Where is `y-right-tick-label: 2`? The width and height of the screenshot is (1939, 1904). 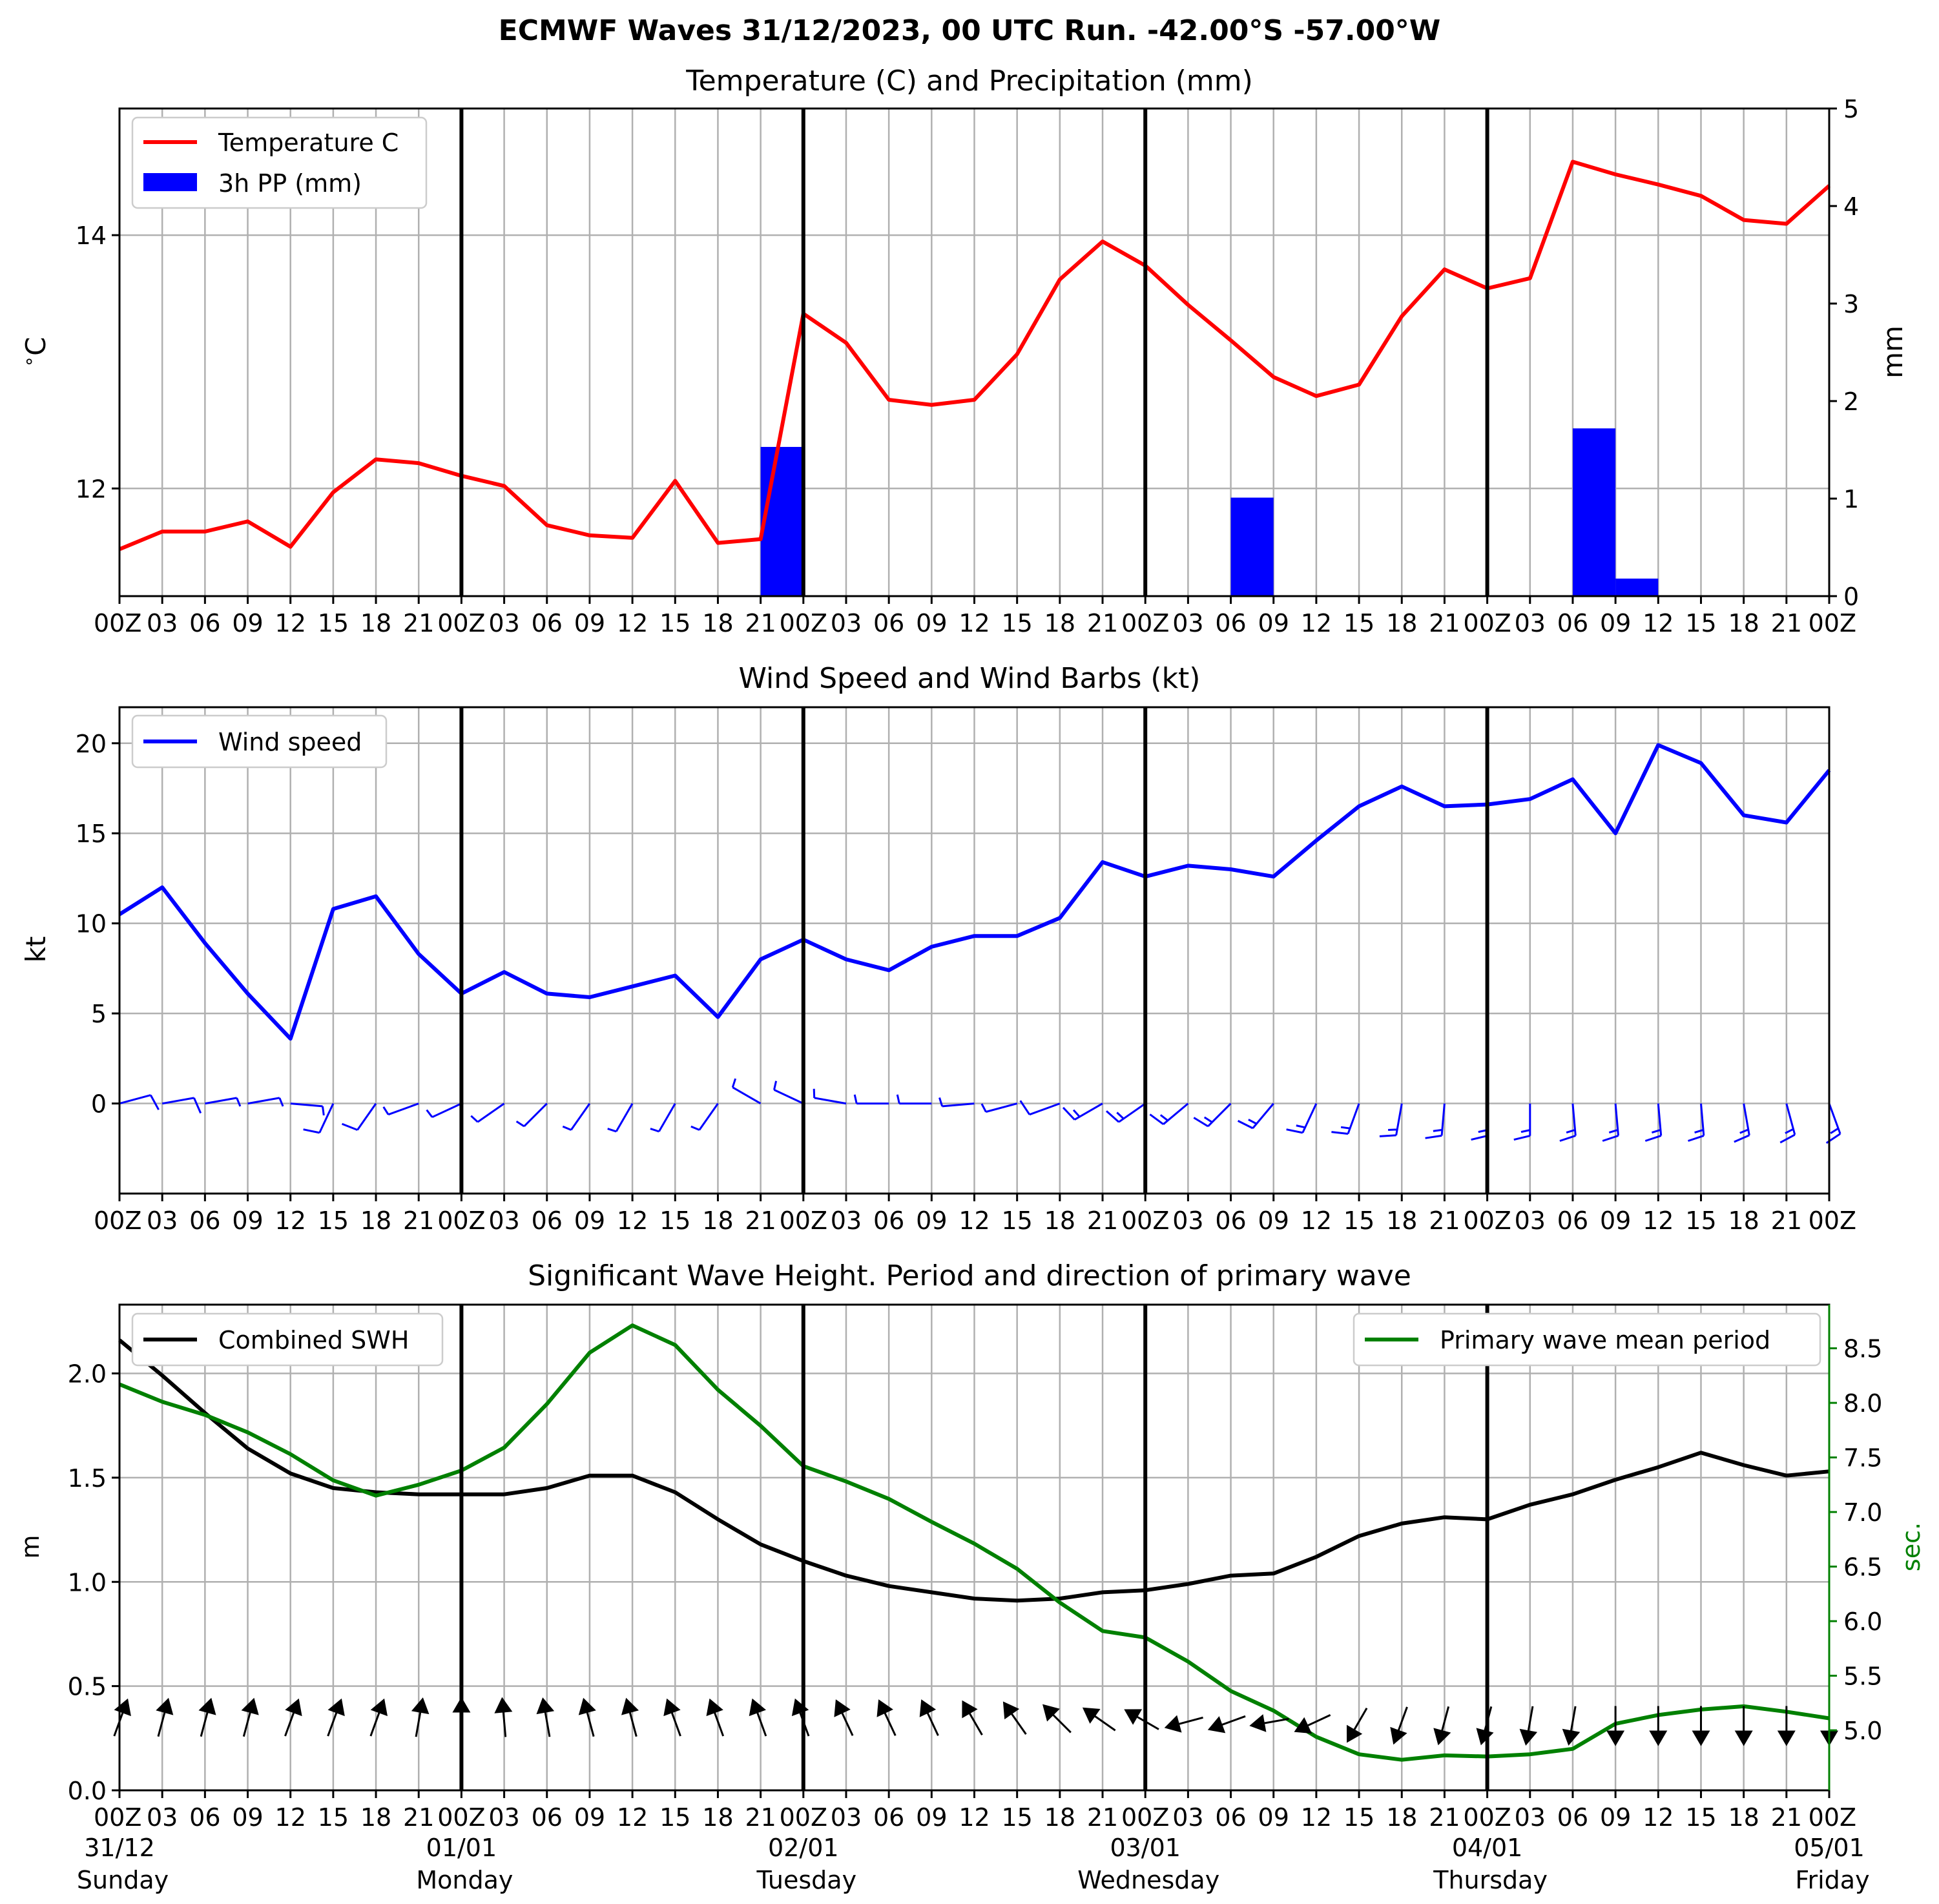 y-right-tick-label: 2 is located at coordinates (1851, 402).